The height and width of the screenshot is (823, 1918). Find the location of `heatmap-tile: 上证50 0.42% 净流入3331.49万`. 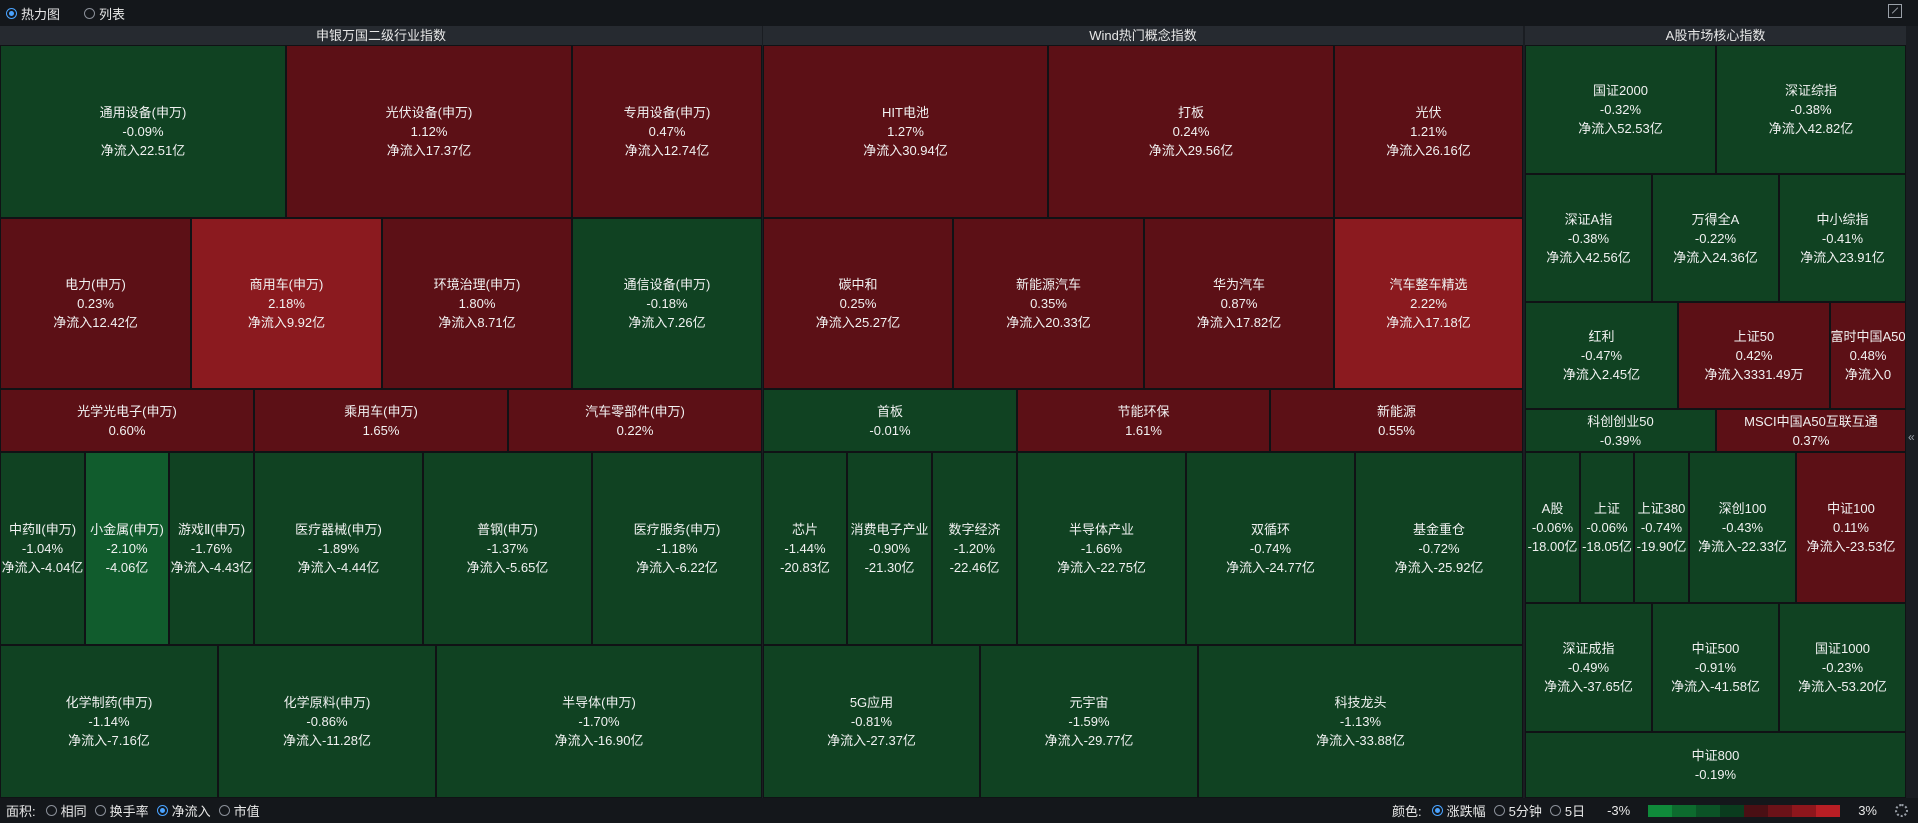

heatmap-tile: 上证50 0.42% 净流入3331.49万 is located at coordinates (1754, 355).